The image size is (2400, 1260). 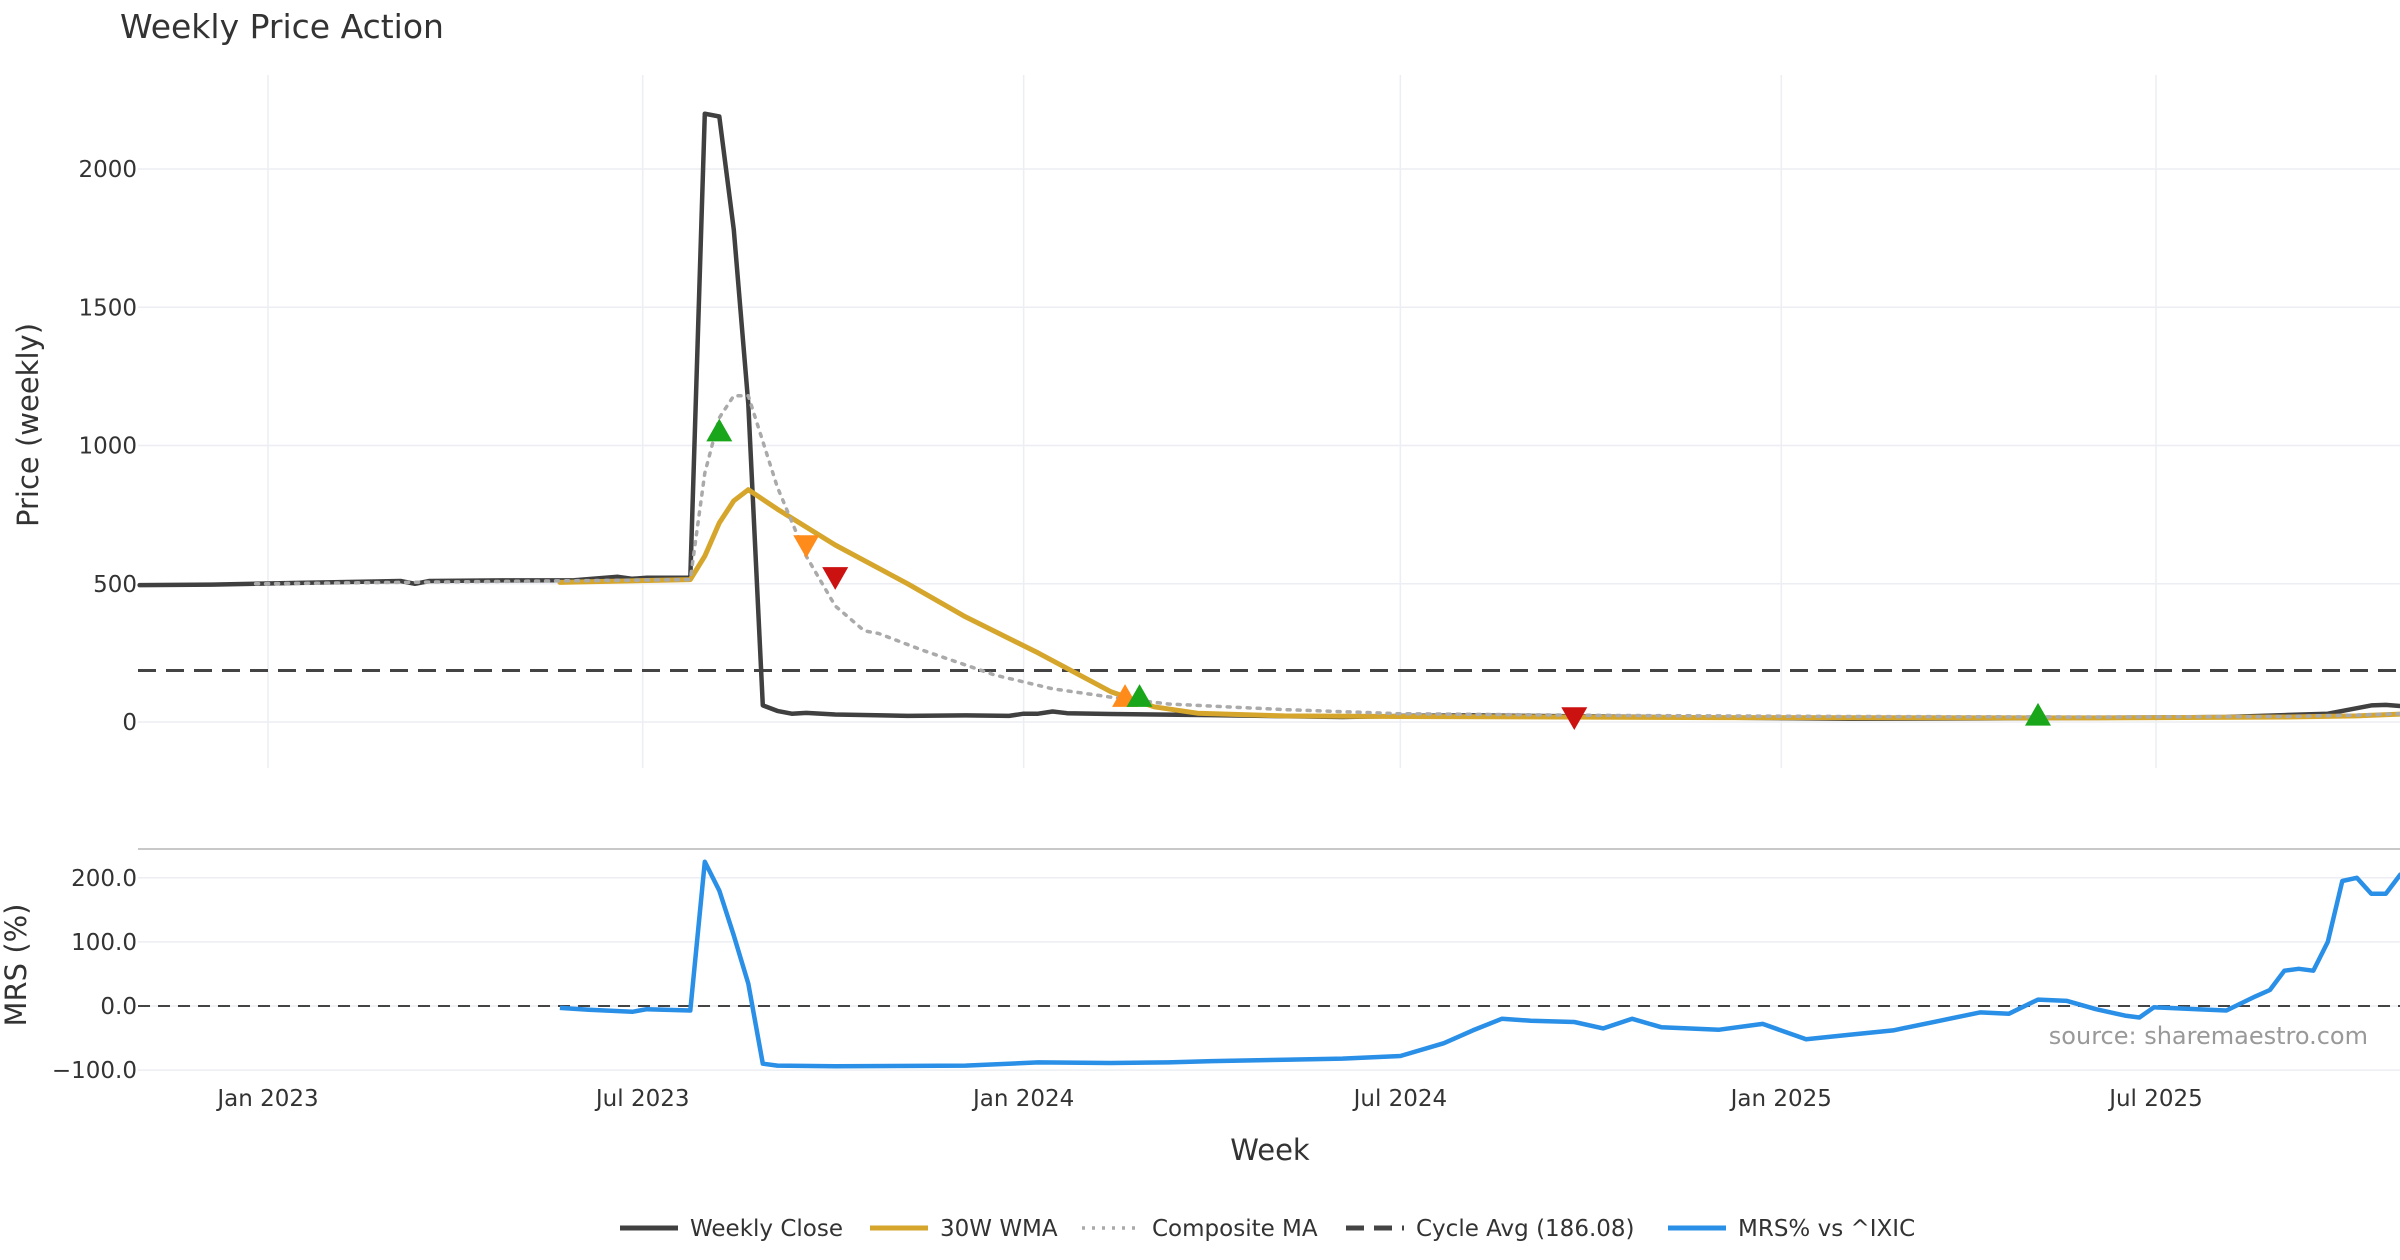 I want to click on price-y-tick-label: 1500, so click(x=107, y=308).